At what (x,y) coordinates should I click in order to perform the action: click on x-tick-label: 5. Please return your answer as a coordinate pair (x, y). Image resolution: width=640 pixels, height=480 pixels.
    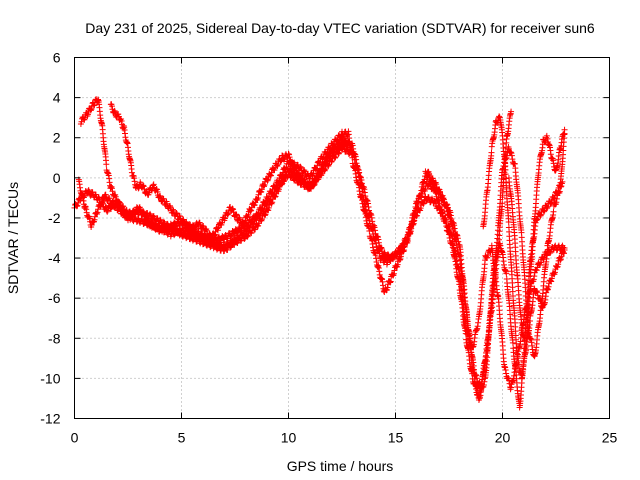
    Looking at the image, I should click on (182, 438).